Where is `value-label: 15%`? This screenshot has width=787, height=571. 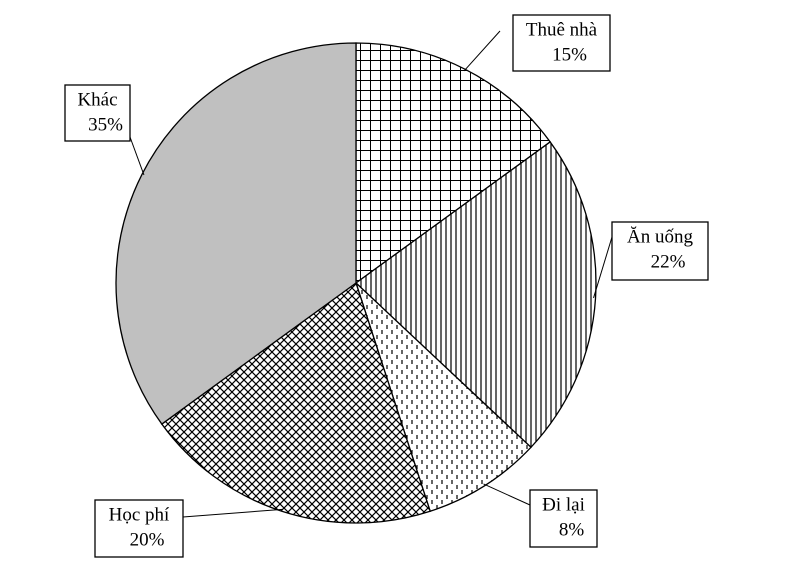 value-label: 15% is located at coordinates (569, 54).